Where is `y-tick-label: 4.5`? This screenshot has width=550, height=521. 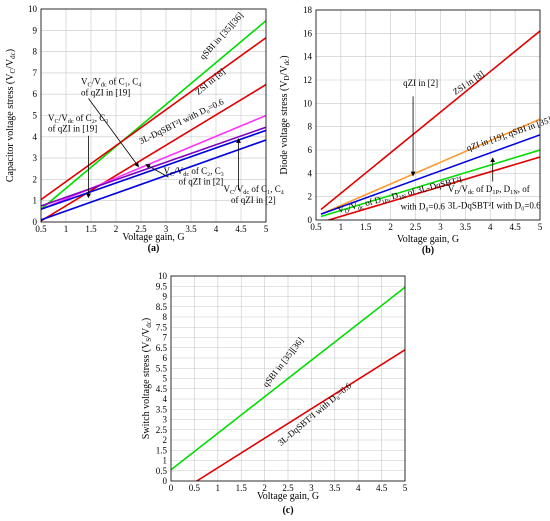
y-tick-label: 4.5 is located at coordinates (162, 389).